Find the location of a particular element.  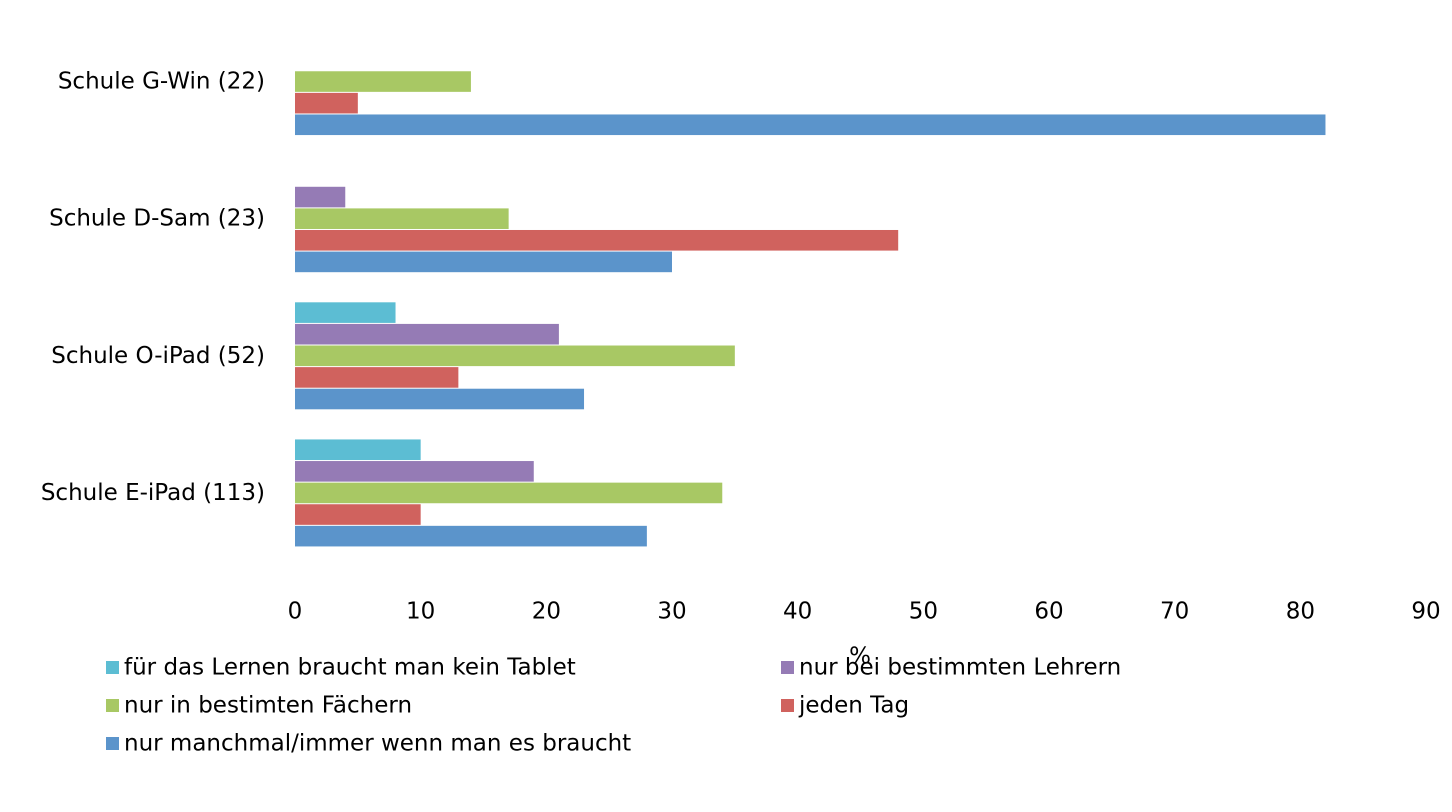

x-tick-label: 80 is located at coordinates (1300, 612).